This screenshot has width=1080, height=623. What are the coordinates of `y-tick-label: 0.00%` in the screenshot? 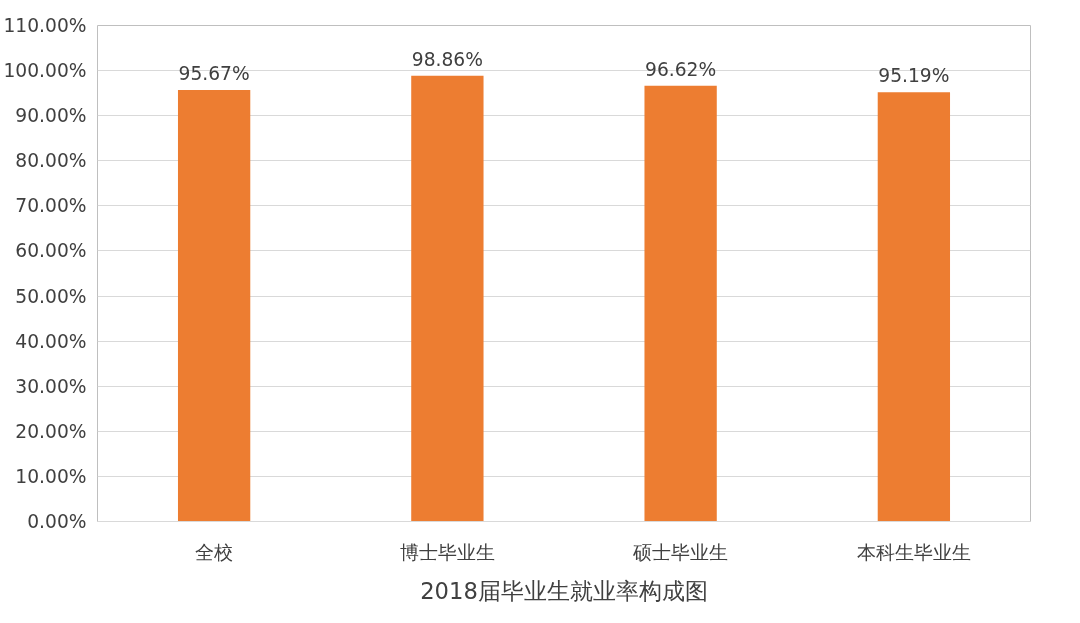 It's located at (57, 521).